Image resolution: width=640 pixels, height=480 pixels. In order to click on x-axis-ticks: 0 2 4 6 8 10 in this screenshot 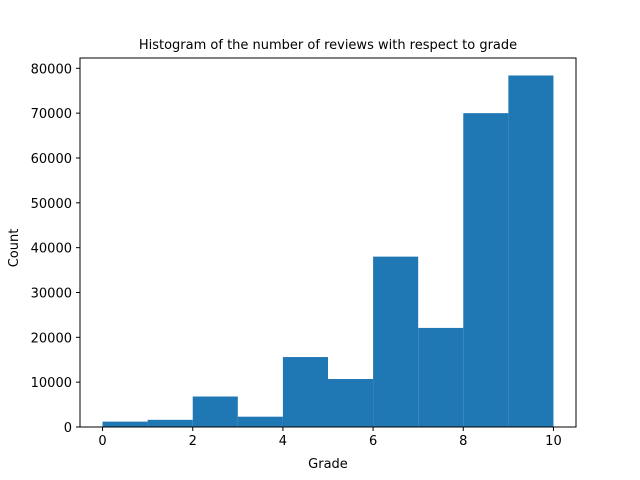, I will do `click(330, 438)`.